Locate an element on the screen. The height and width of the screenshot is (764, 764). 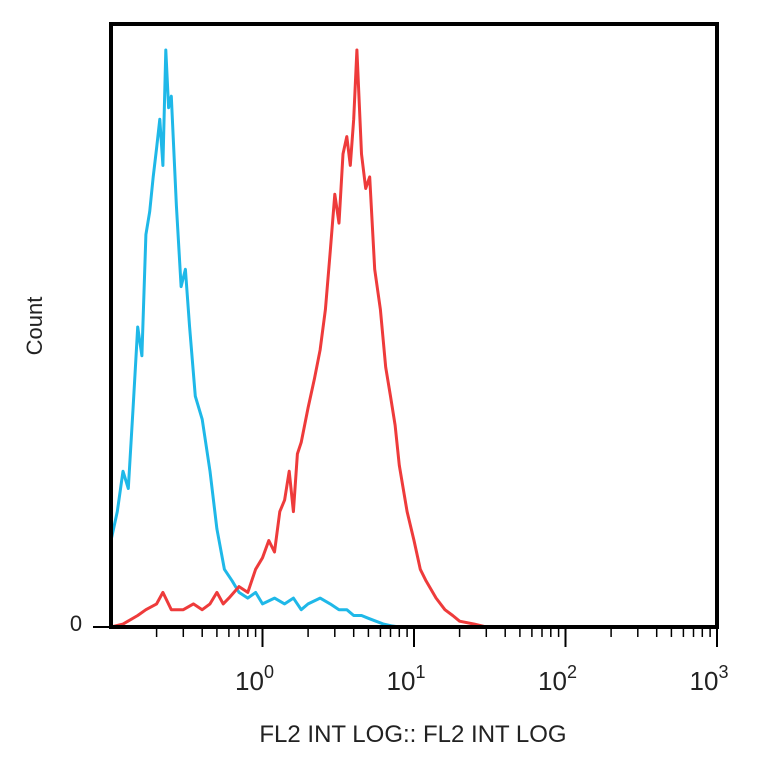
y-ticks-layer: 0 is located at coordinates (90, 623).